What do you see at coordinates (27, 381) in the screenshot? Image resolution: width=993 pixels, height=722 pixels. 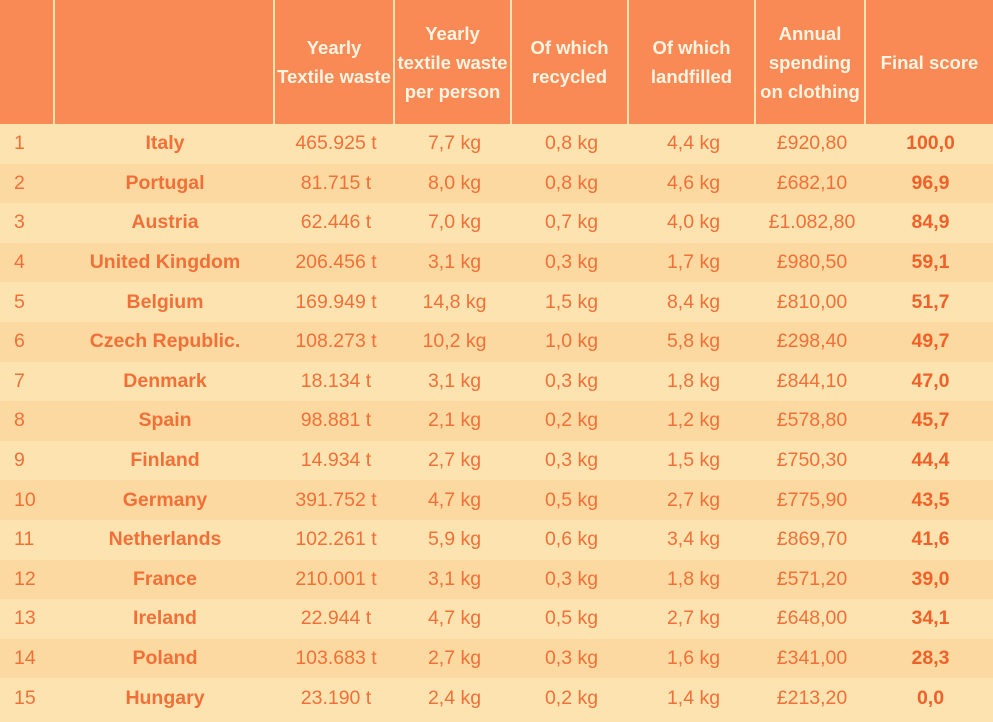 I see `rank-cell: 7` at bounding box center [27, 381].